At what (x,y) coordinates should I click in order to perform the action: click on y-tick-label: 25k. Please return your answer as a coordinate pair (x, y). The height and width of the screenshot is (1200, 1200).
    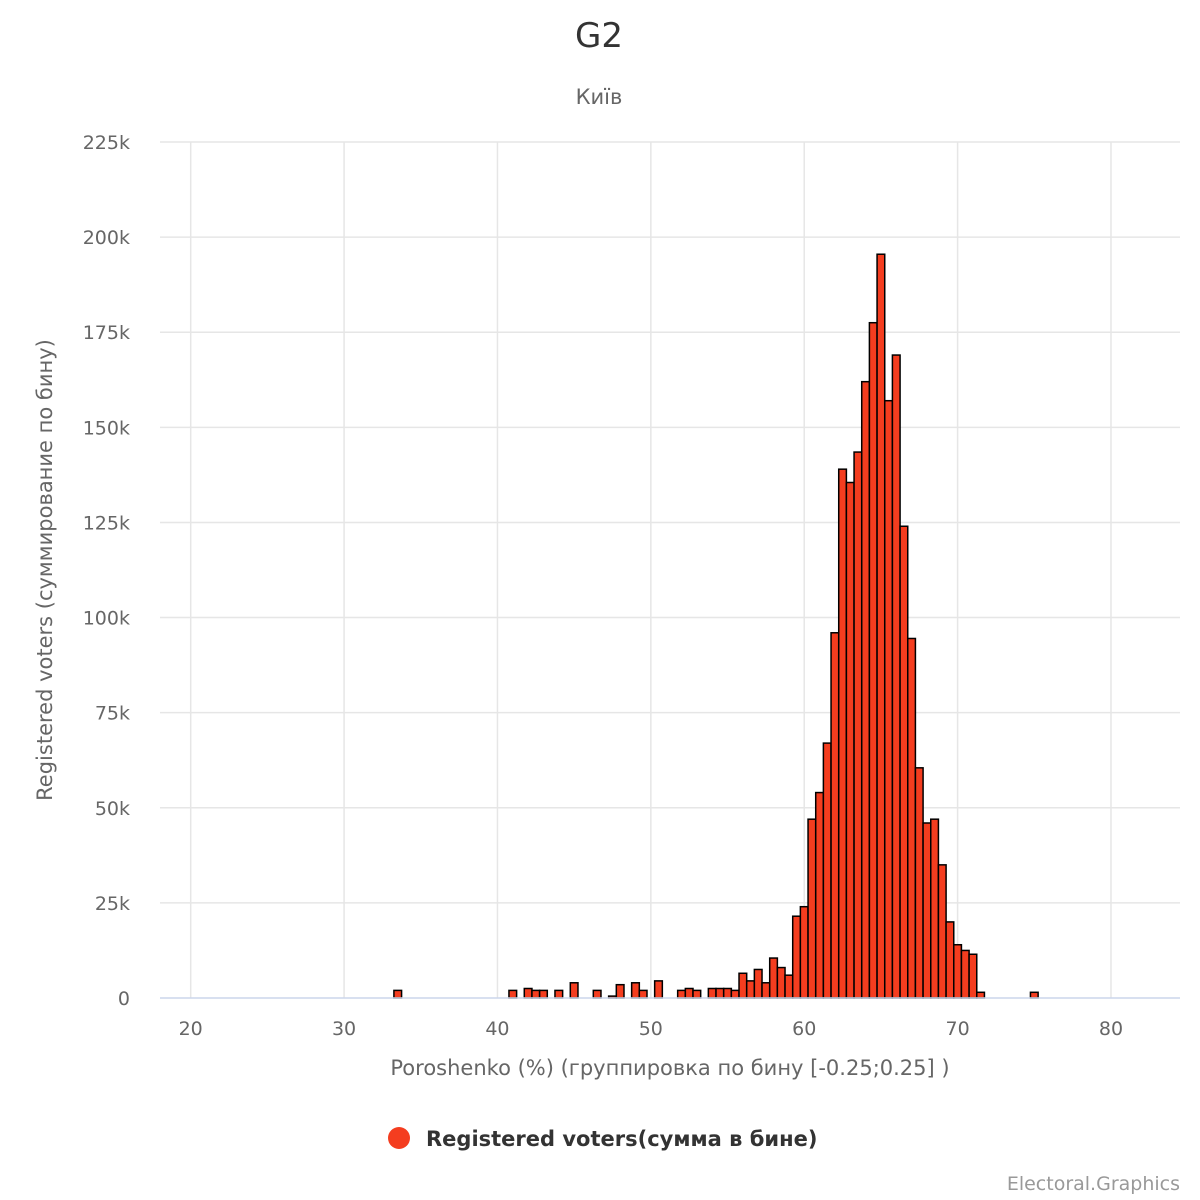
    Looking at the image, I should click on (112, 904).